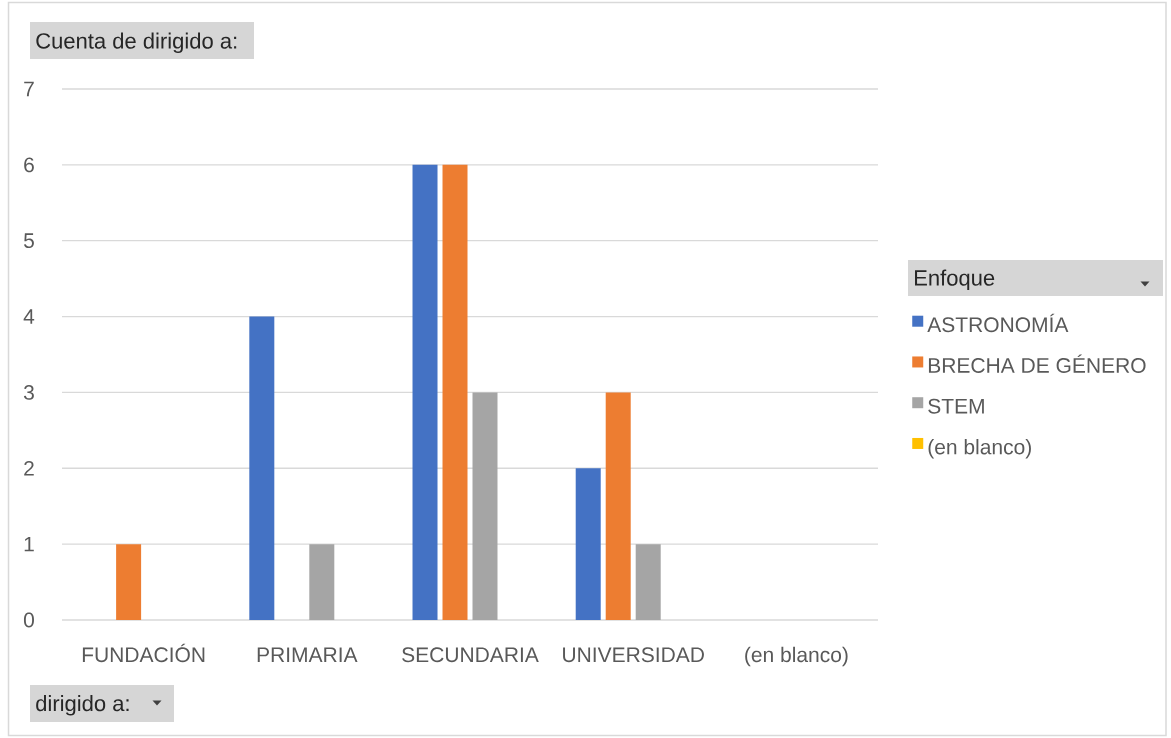 The width and height of the screenshot is (1171, 738). I want to click on y-tick-label: 1, so click(29, 544).